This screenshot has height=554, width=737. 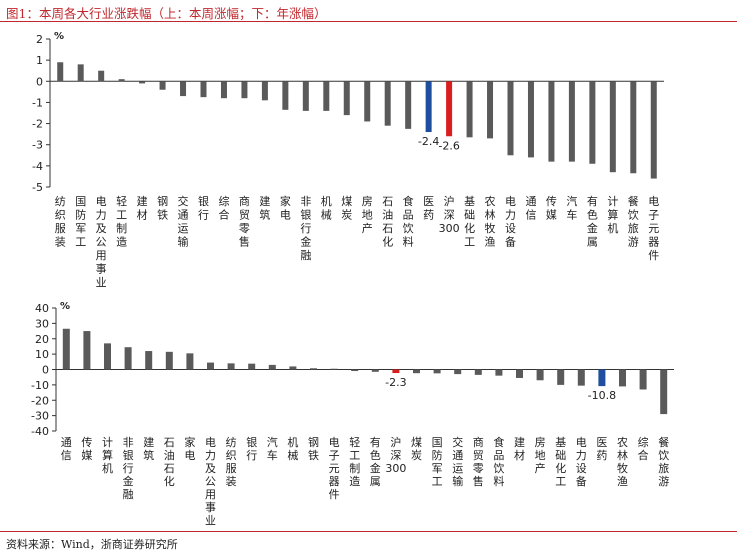 What do you see at coordinates (42, 339) in the screenshot?
I see `y-tick-label: 20` at bounding box center [42, 339].